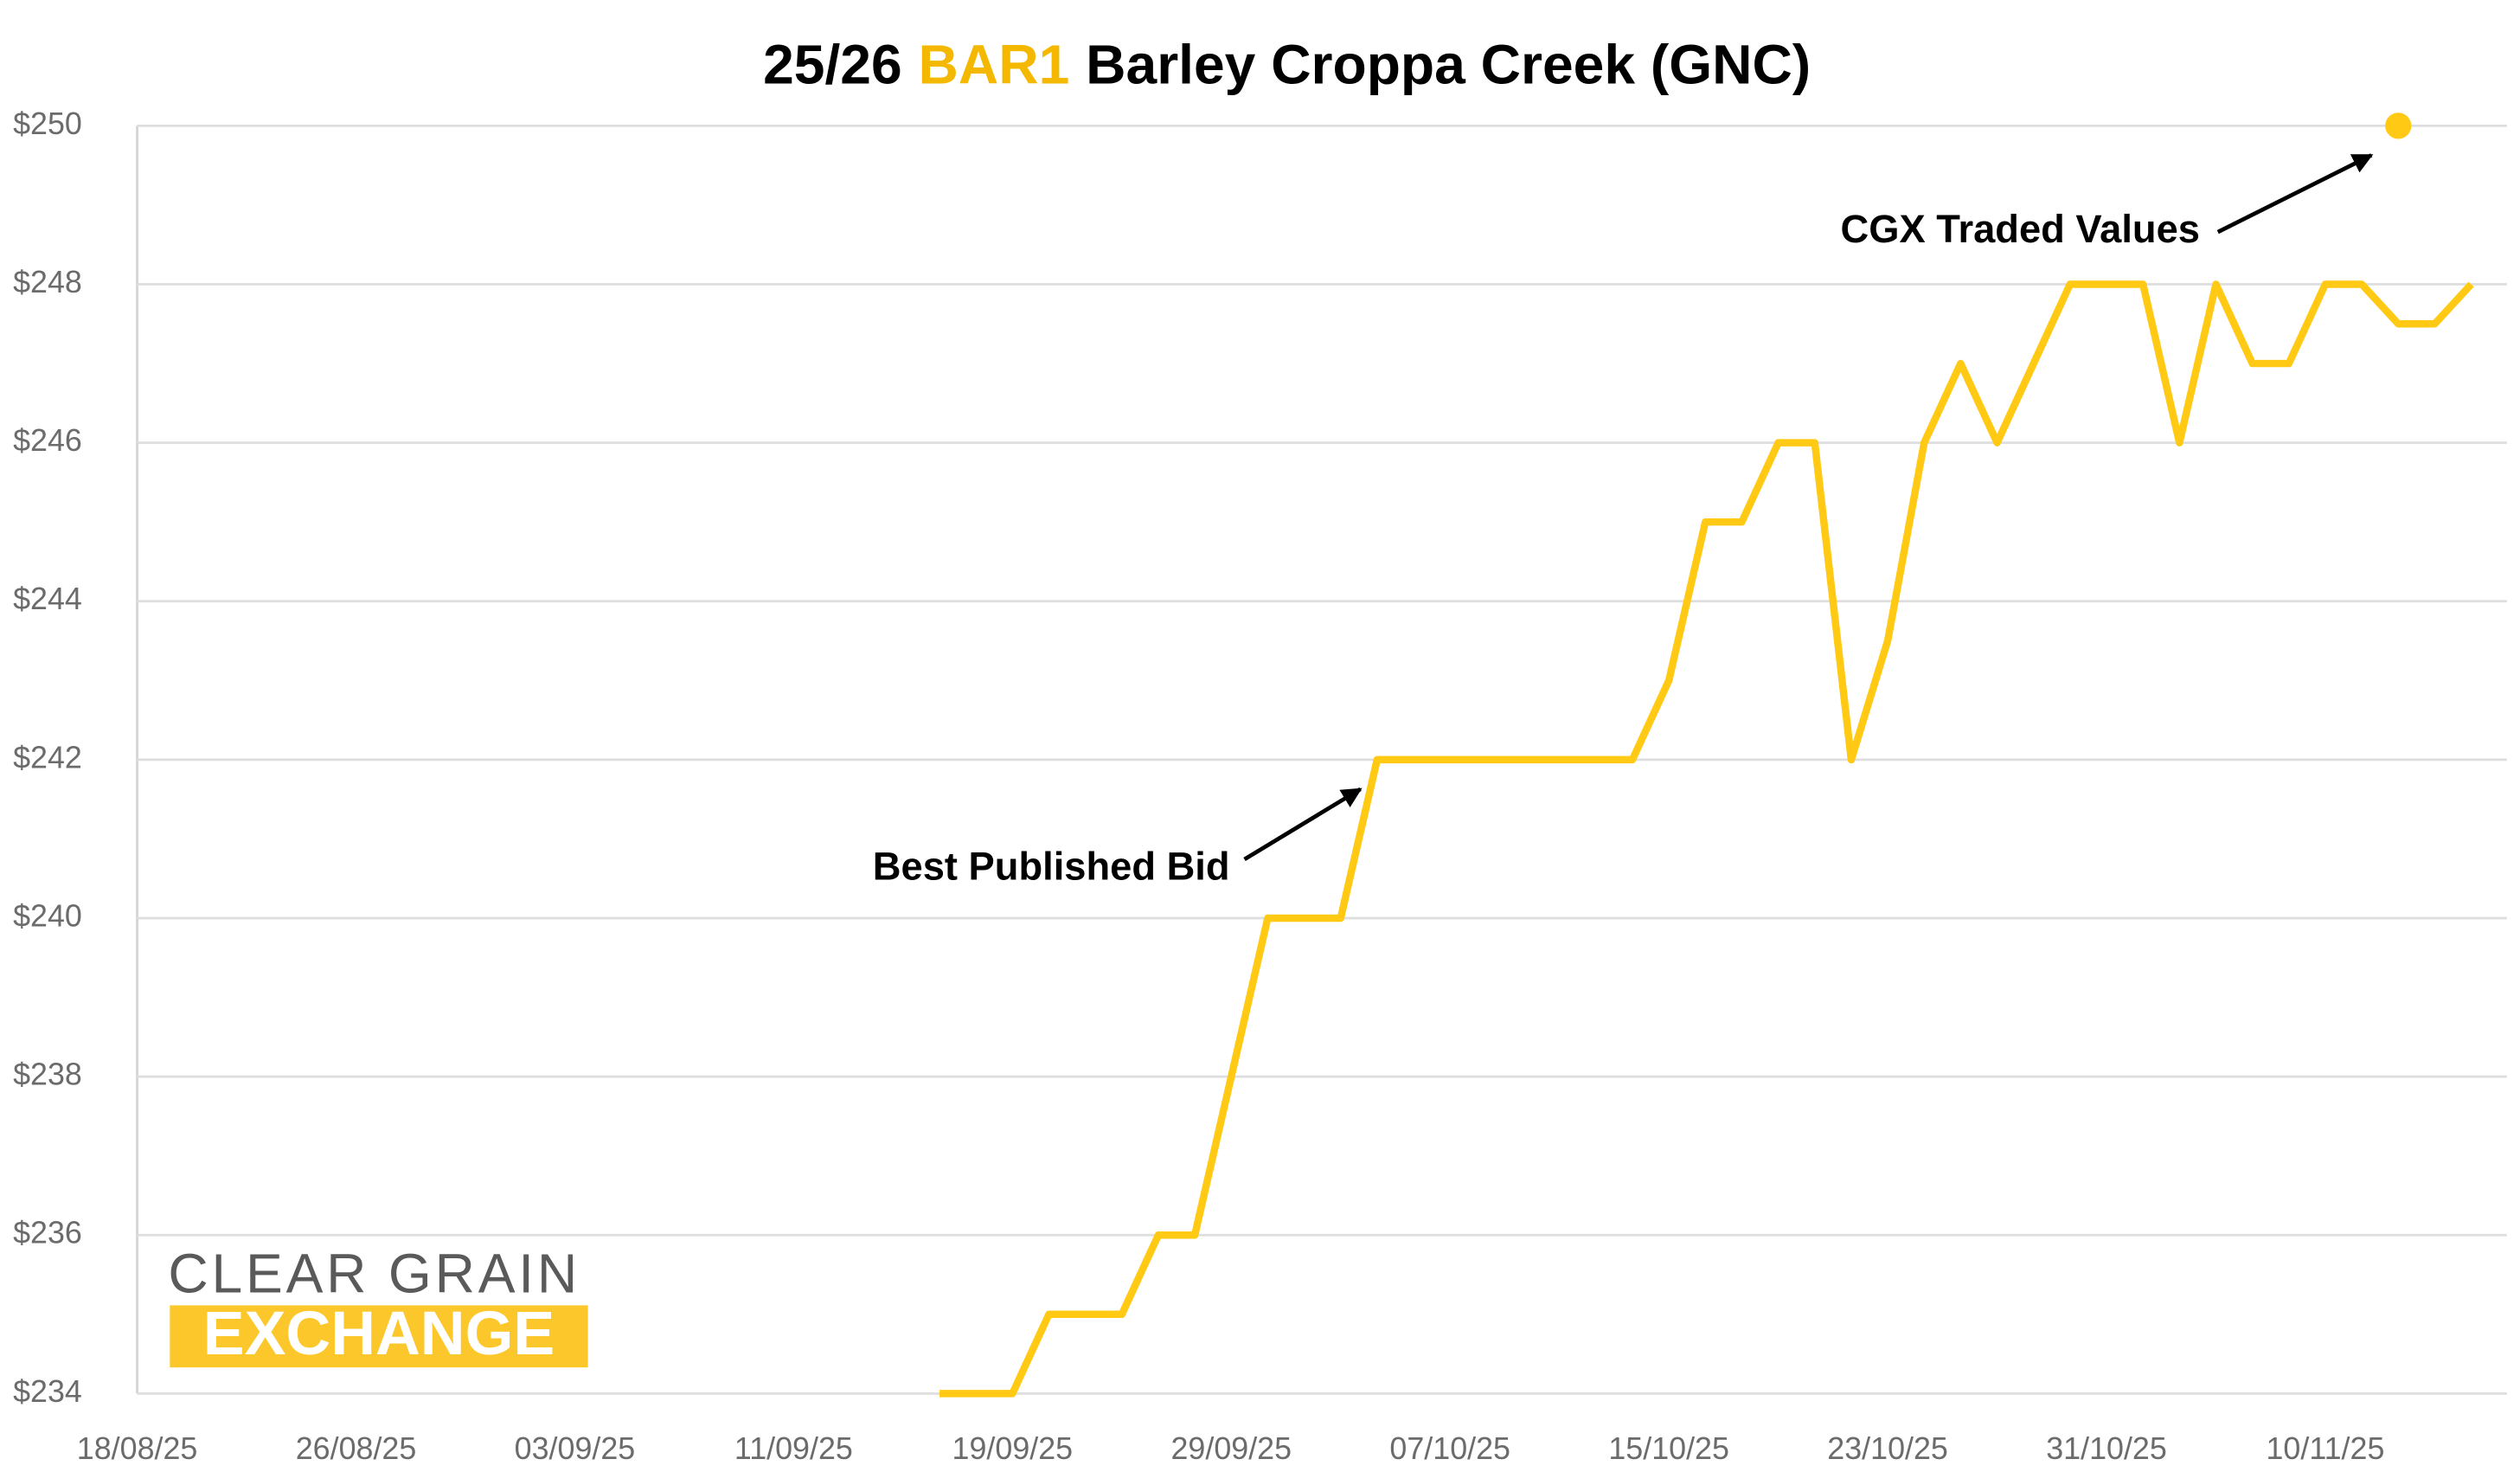 The height and width of the screenshot is (1472, 2520). I want to click on y-tick-label: $242, so click(47, 757).